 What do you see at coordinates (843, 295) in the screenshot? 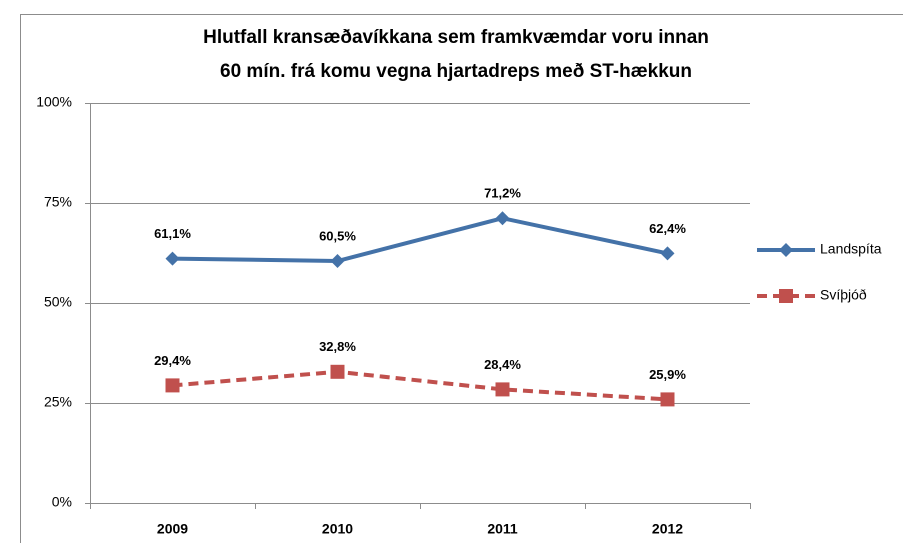
I see `legend-label: Svíþjóð` at bounding box center [843, 295].